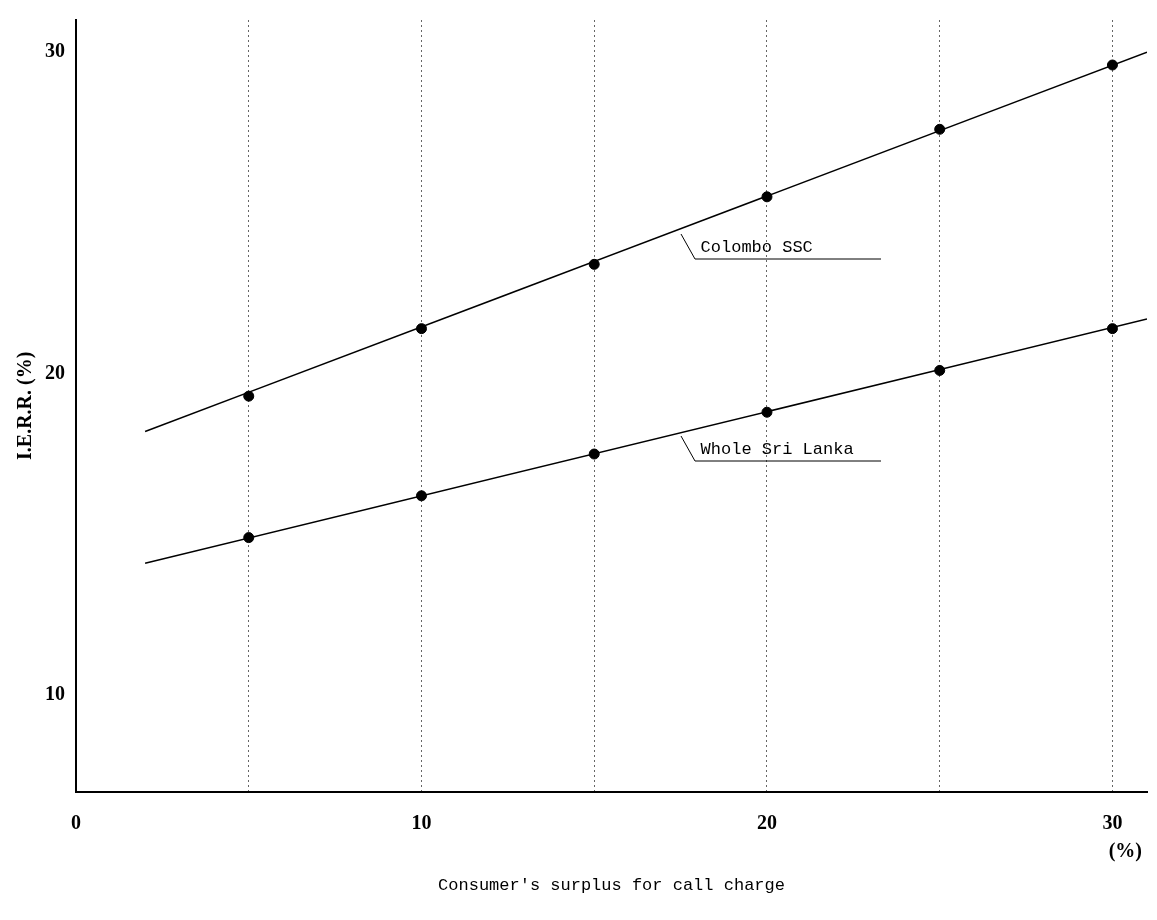 The image size is (1157, 920). Describe the element at coordinates (421, 821) in the screenshot. I see `x-tick-label: 10` at that location.